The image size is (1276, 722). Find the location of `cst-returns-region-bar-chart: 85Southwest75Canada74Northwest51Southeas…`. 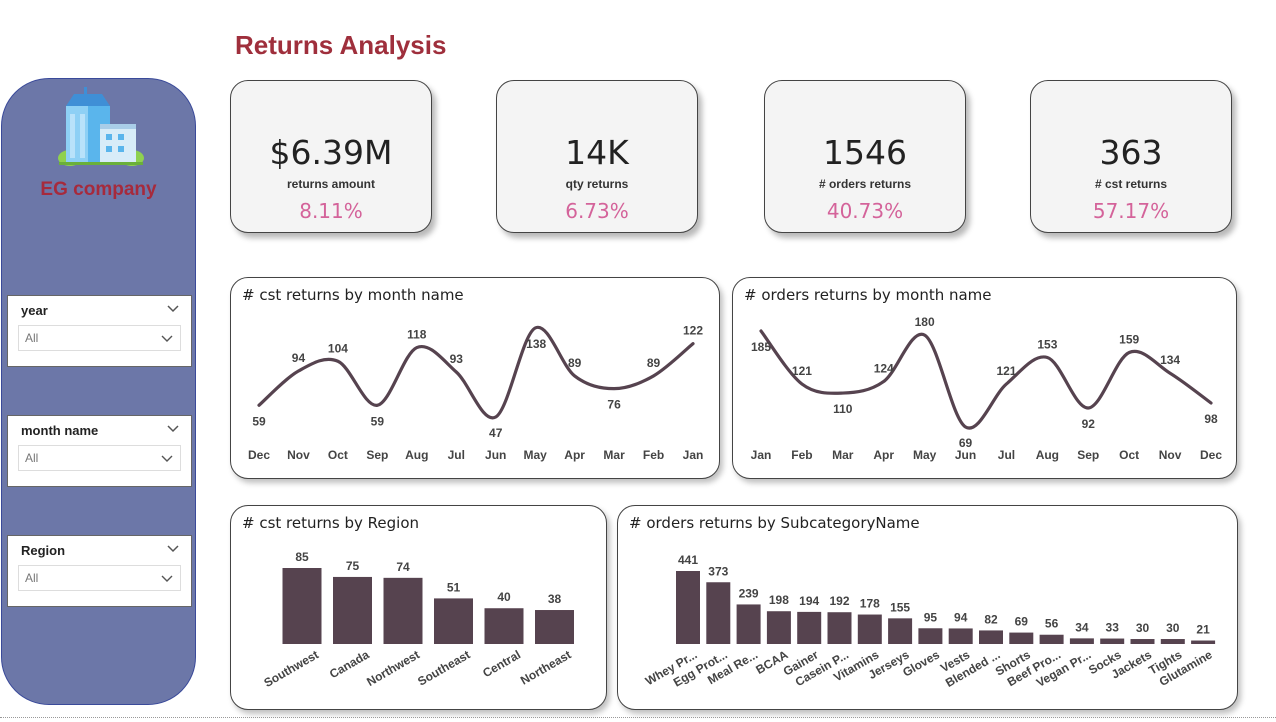

cst-returns-region-bar-chart: 85Southwest75Canada74Northwest51Southeas… is located at coordinates (417, 620).